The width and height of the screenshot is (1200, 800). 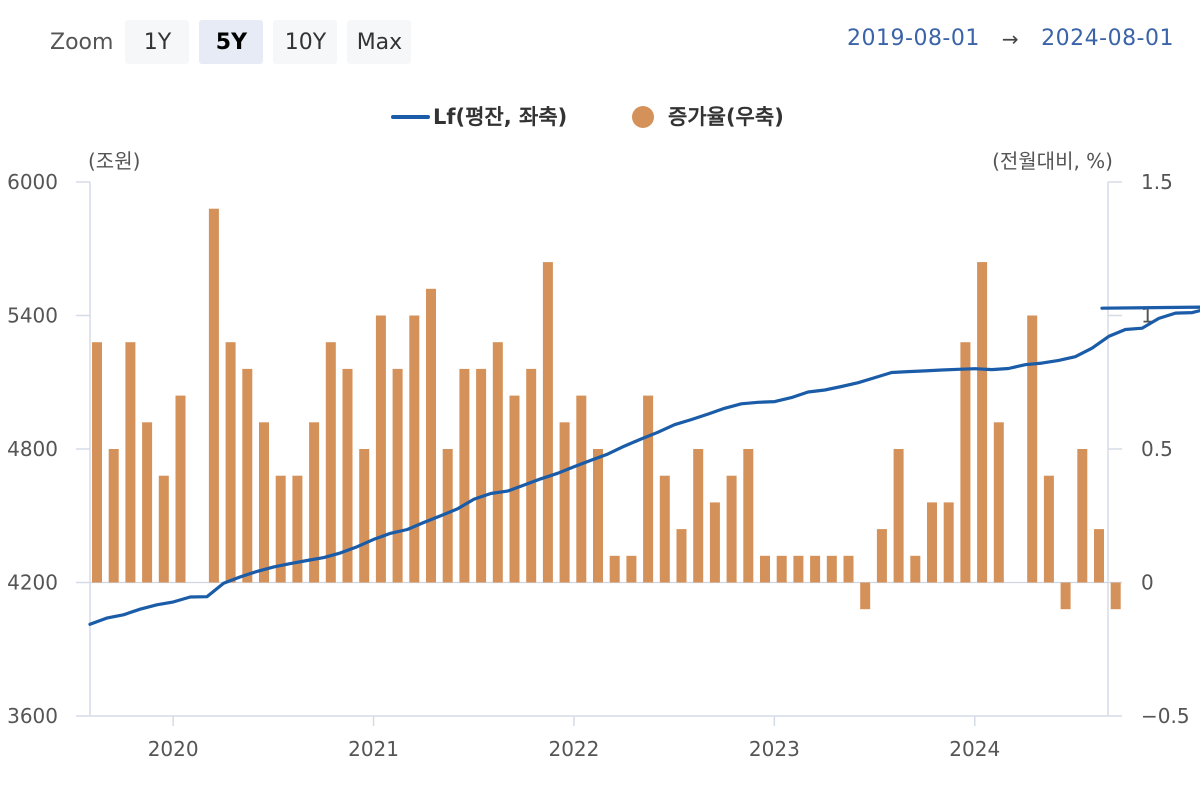 I want to click on left-tick-label: 4800, so click(x=32, y=449).